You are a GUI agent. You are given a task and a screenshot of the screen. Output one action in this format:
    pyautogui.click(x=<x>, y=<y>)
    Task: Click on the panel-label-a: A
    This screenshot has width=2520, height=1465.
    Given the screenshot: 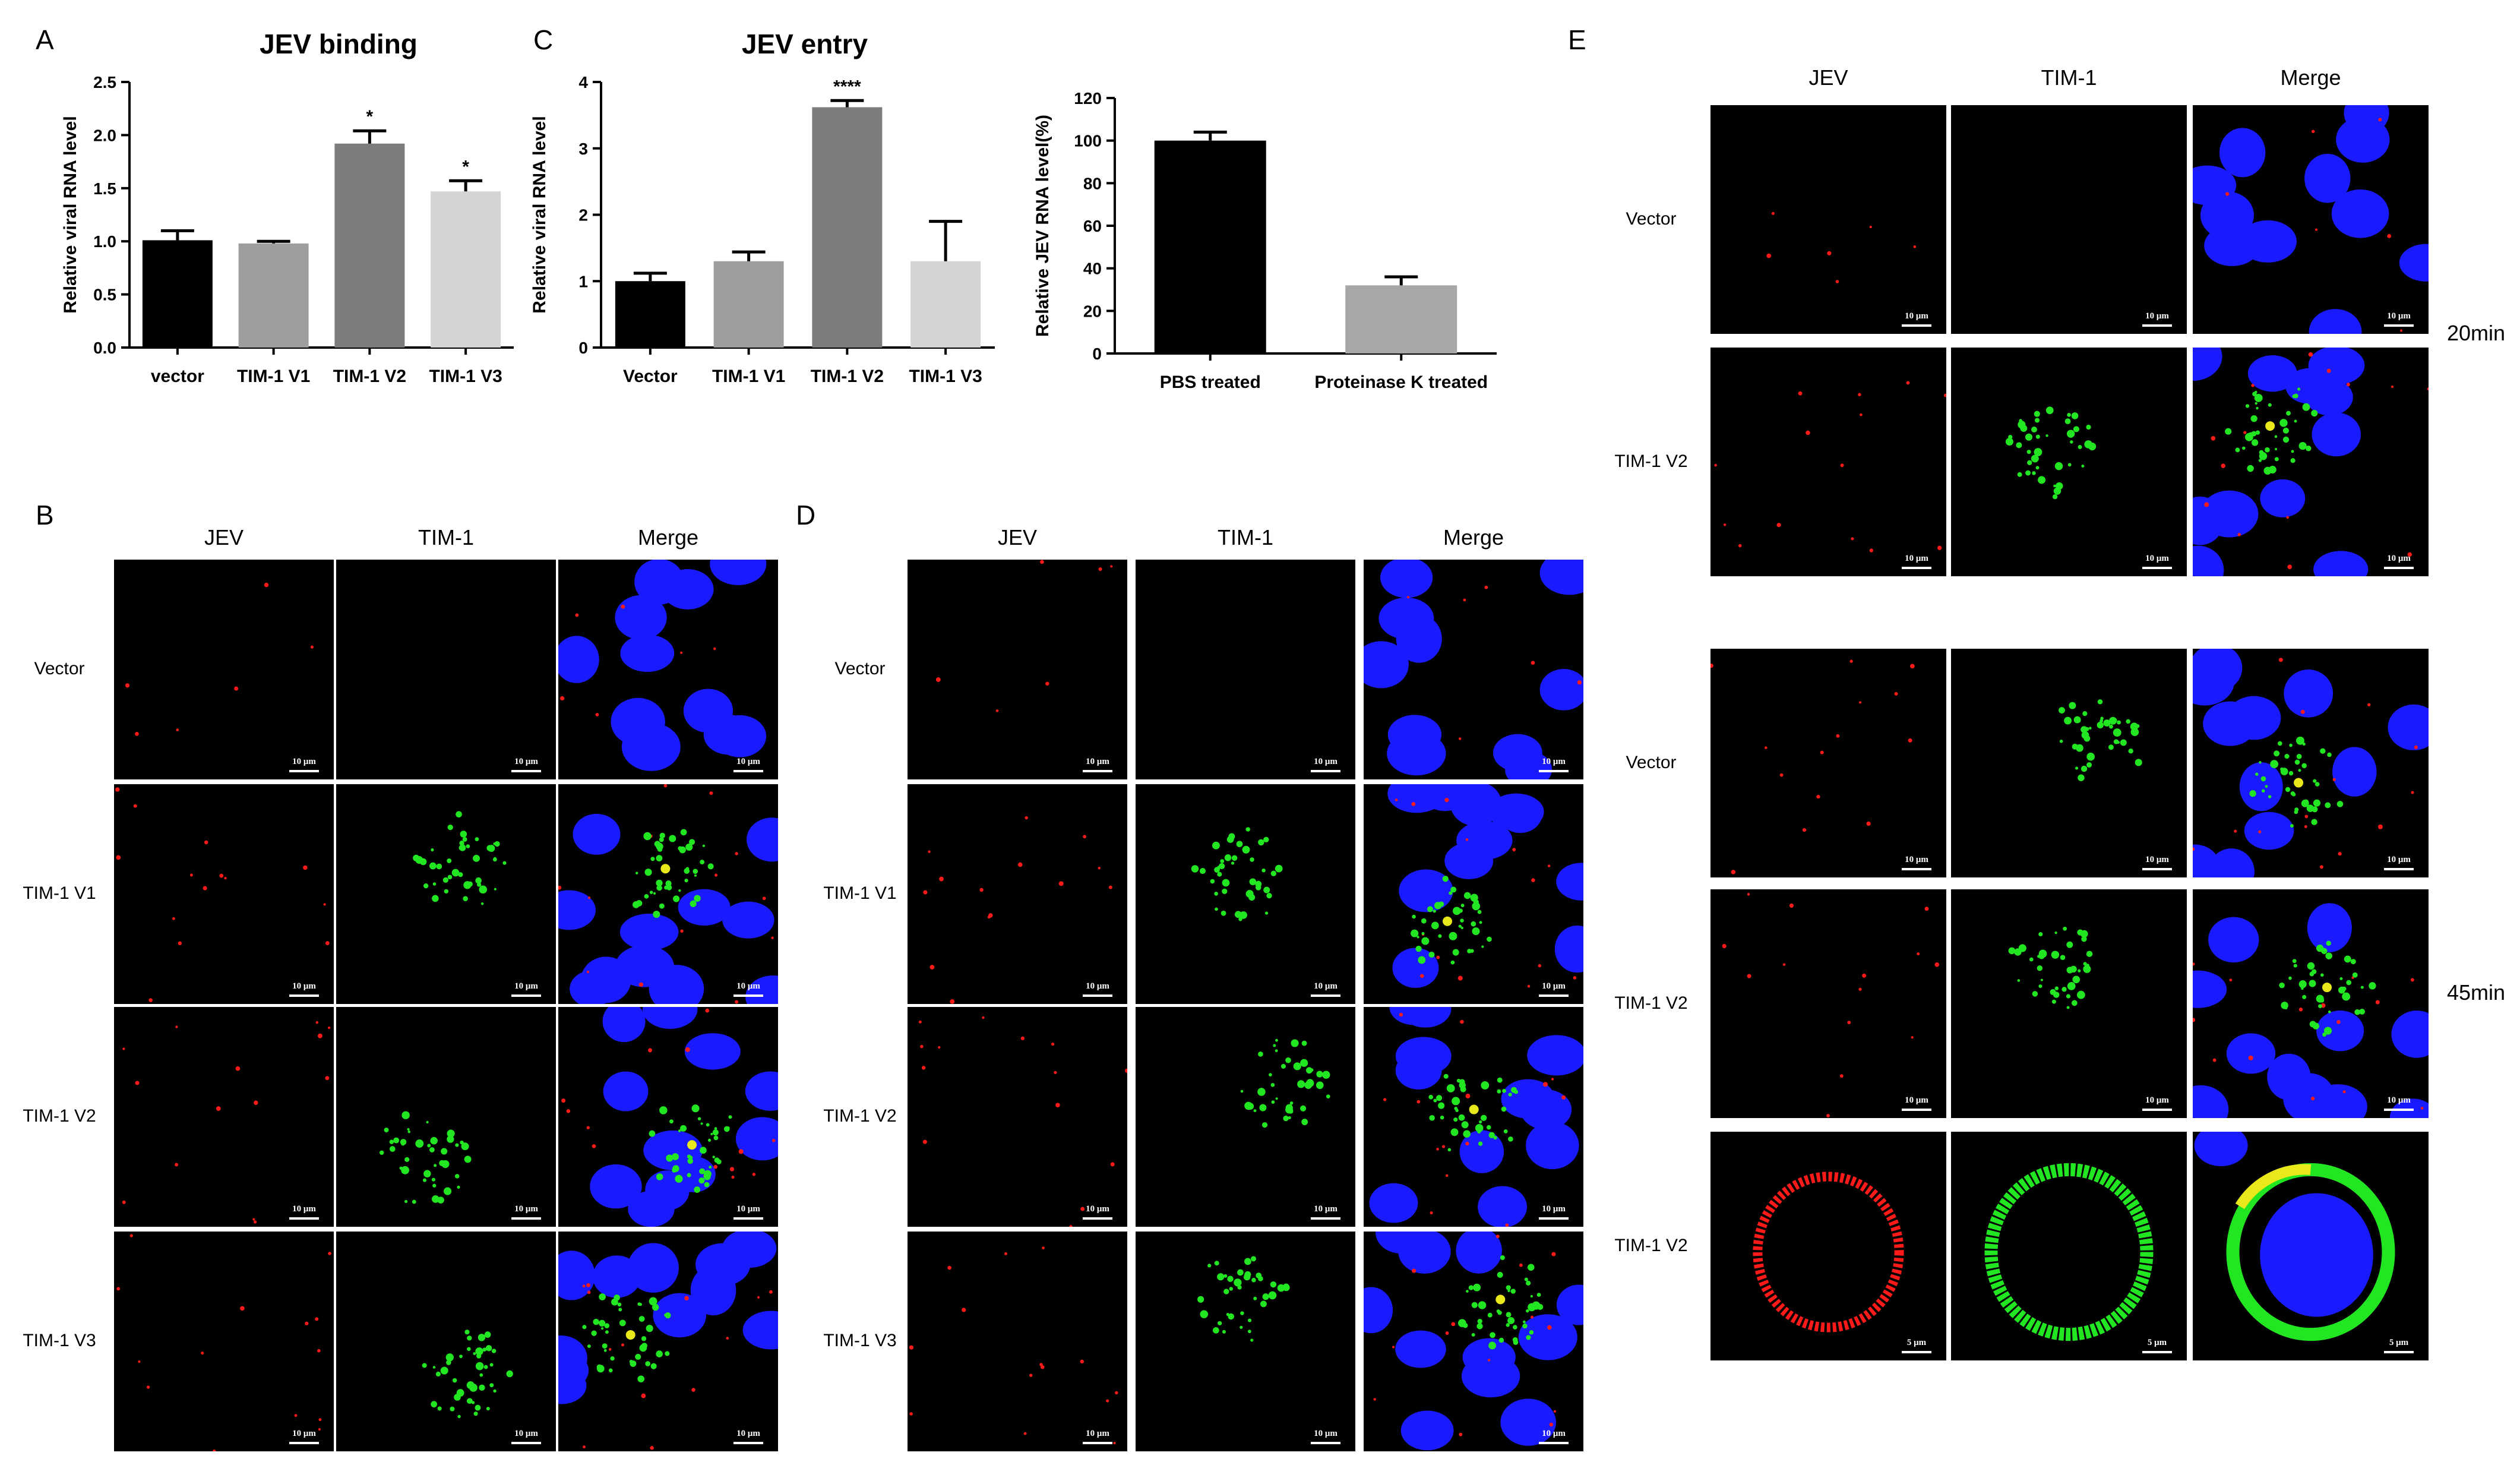 What is the action you would take?
    pyautogui.click(x=45, y=39)
    